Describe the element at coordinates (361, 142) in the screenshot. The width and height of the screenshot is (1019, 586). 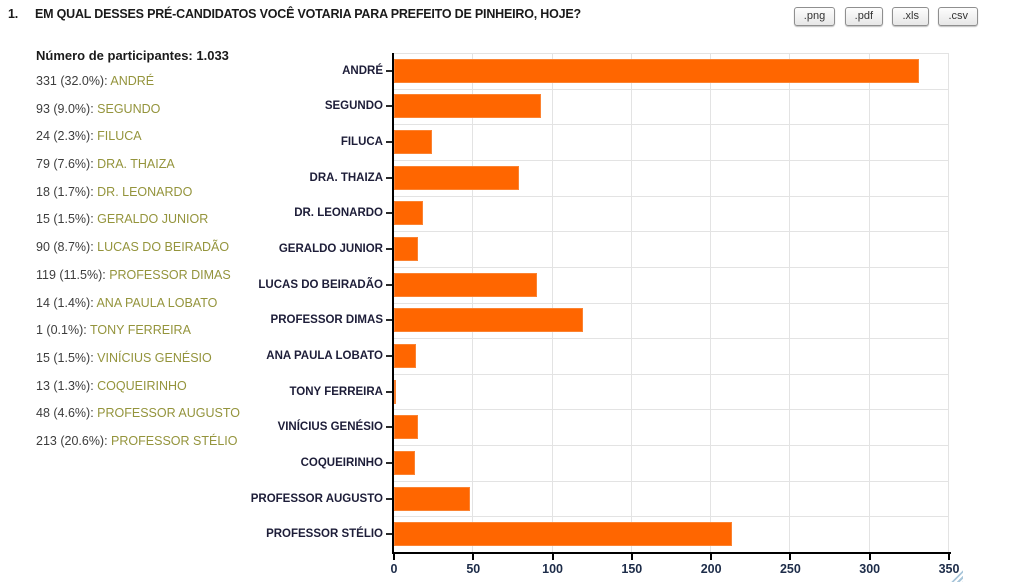
I see `category-label: FILUCA` at that location.